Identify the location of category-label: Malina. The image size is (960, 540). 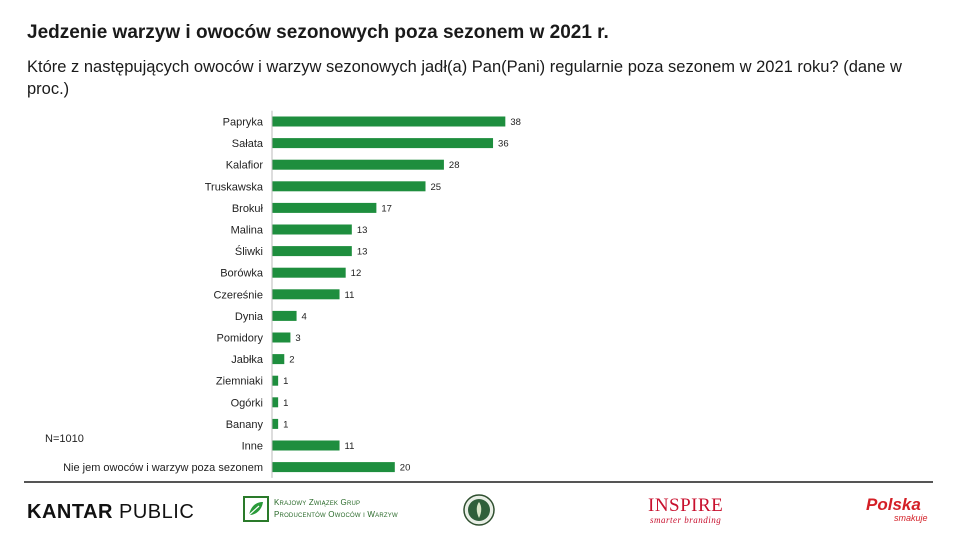
(247, 231).